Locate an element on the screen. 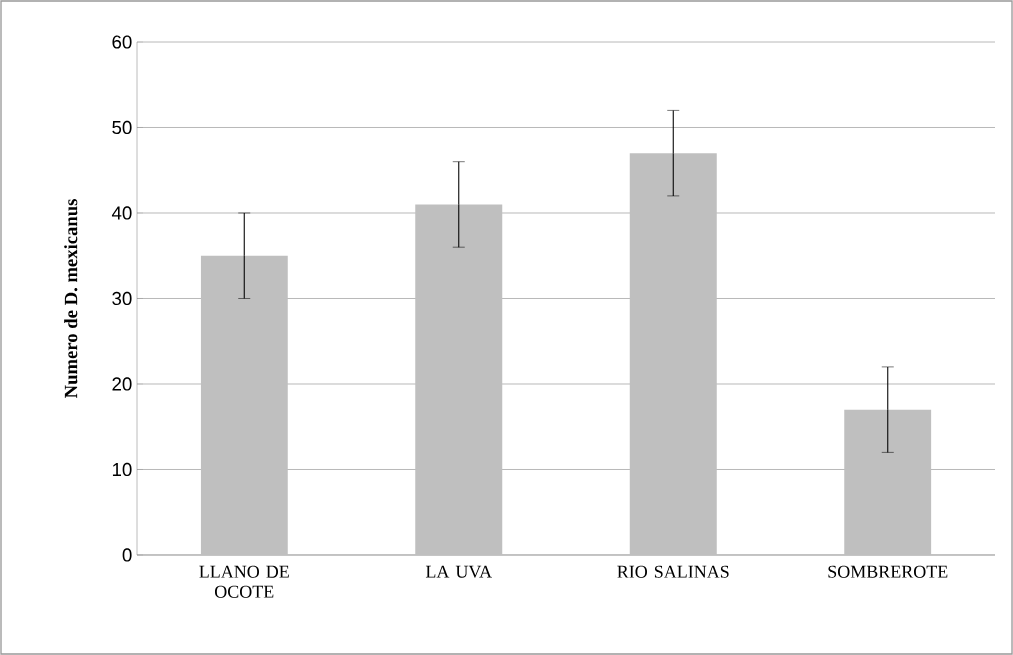  y-tick-label: 40 is located at coordinates (121, 213).